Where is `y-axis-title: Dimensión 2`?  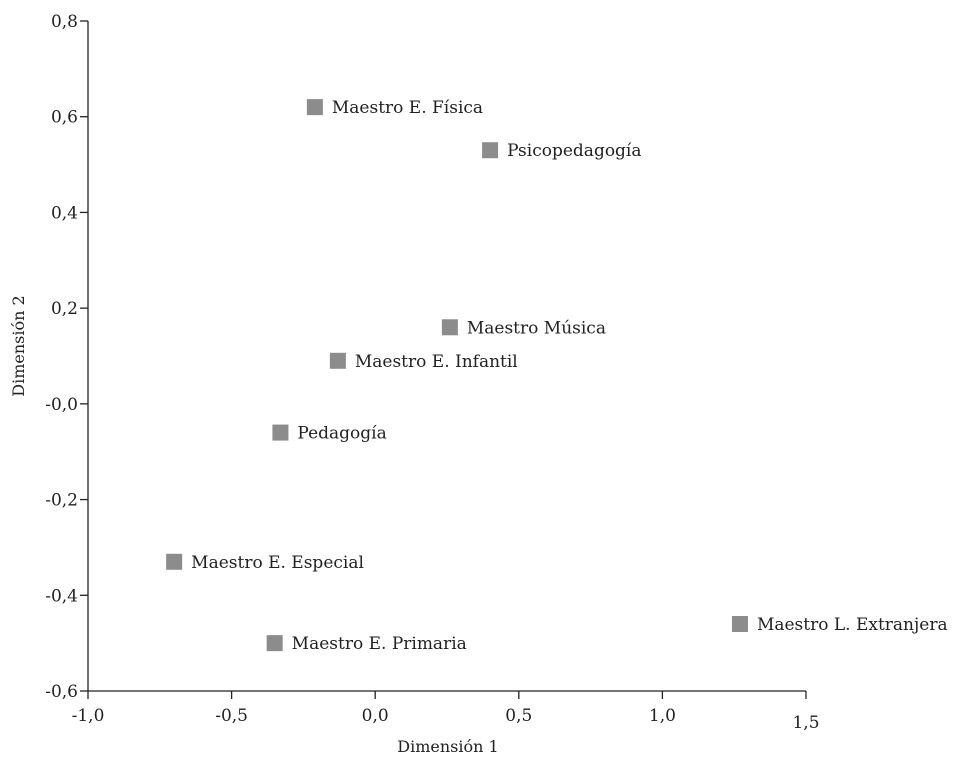 y-axis-title: Dimensión 2 is located at coordinates (18, 345).